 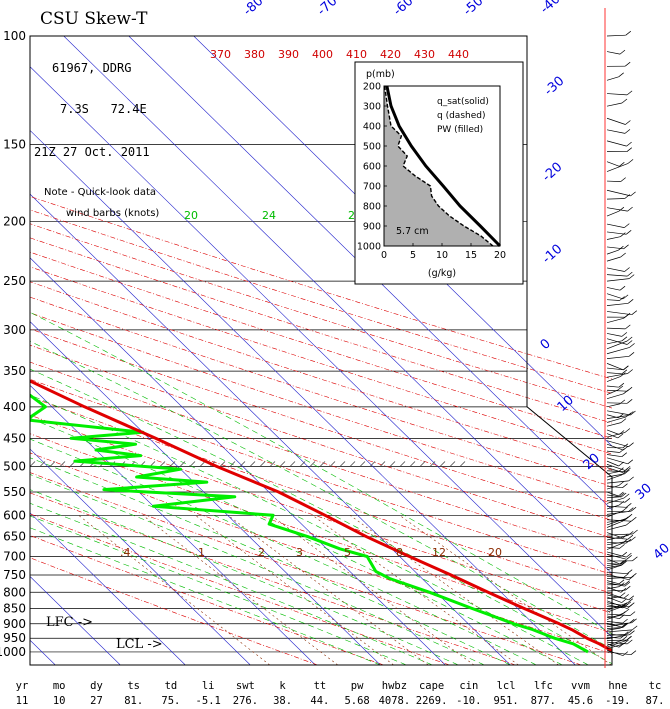 I want to click on index-label: lcl, so click(x=506, y=686).